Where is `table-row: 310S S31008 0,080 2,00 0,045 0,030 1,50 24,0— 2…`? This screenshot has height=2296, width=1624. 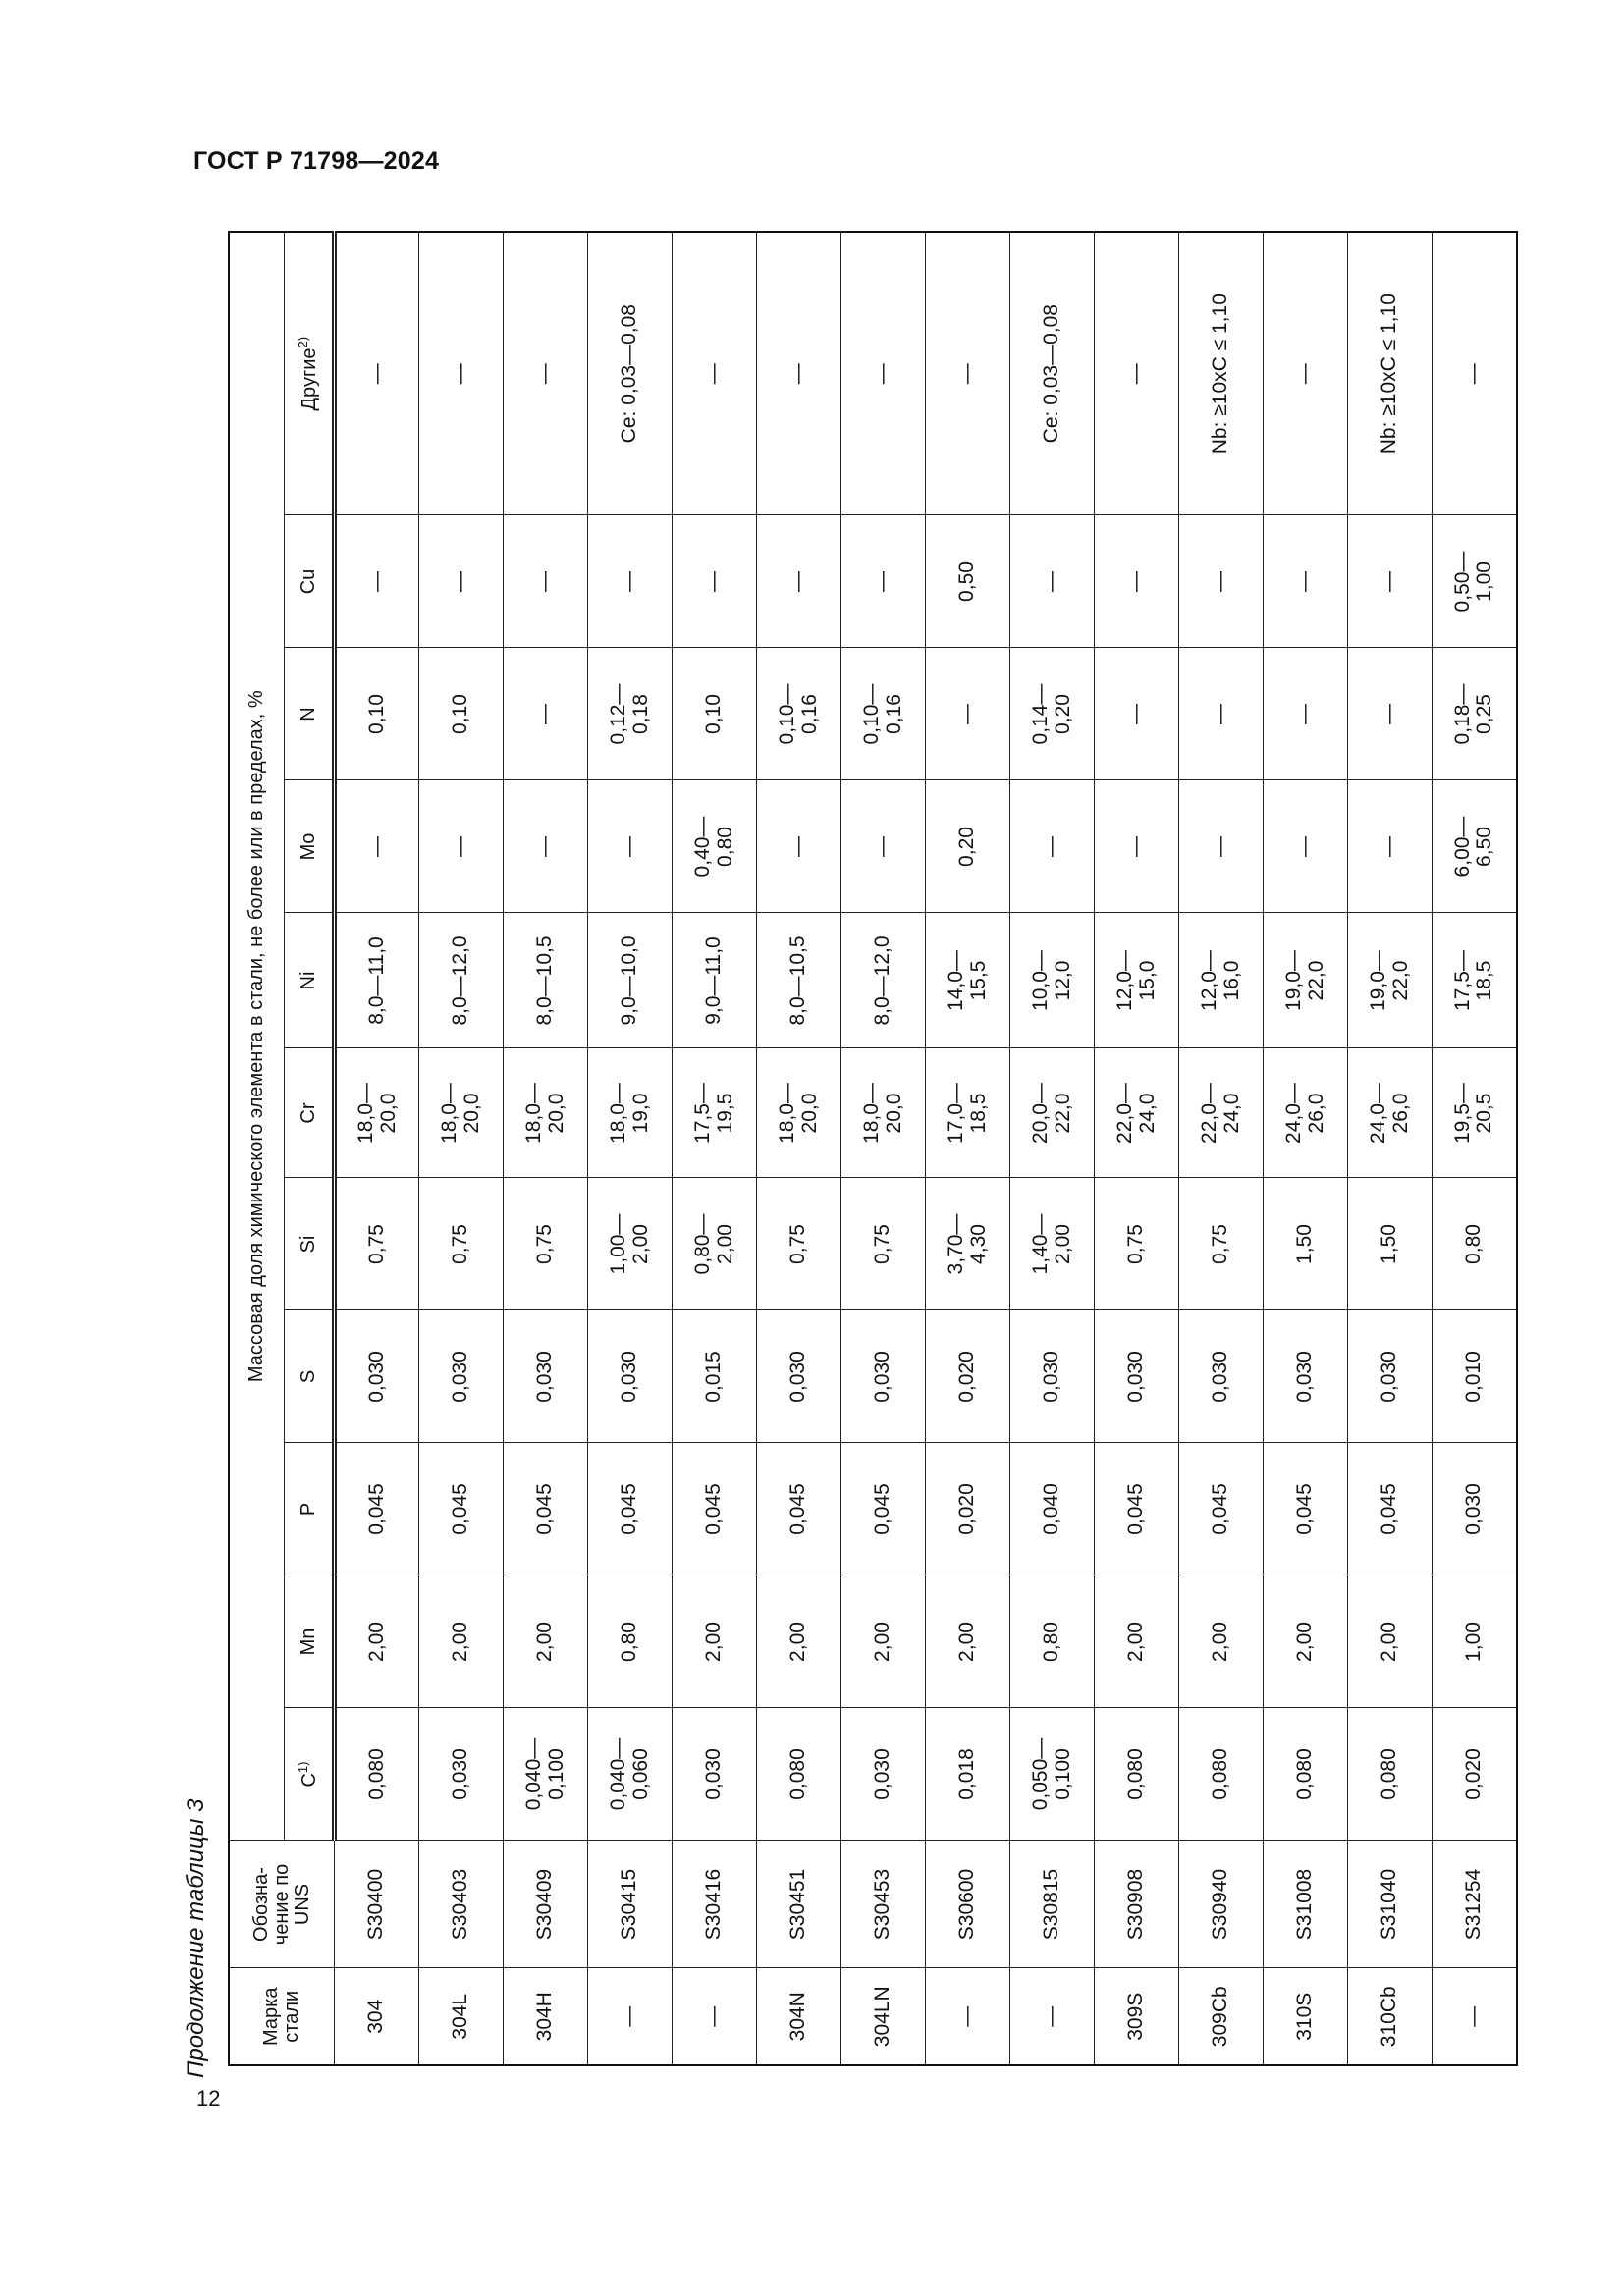
table-row: 310S S31008 0,080 2,00 0,045 0,030 1,50 24,0— 2… is located at coordinates (1305, 1148).